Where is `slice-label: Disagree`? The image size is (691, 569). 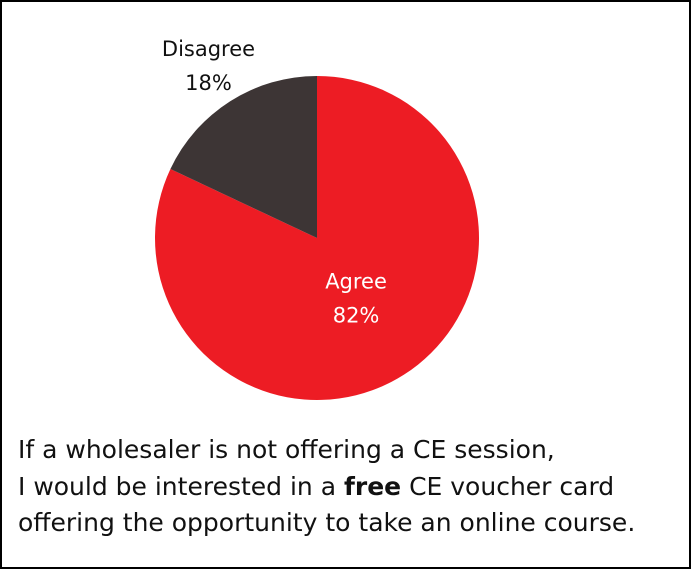 slice-label: Disagree is located at coordinates (208, 49).